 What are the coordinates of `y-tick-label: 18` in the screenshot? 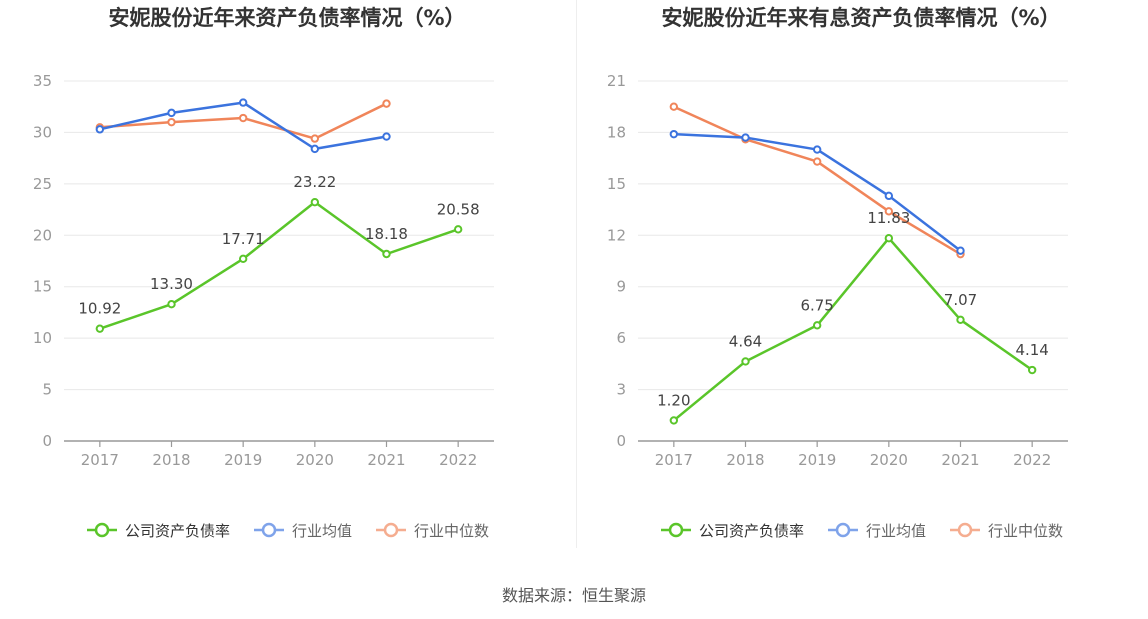 It's located at (616, 132).